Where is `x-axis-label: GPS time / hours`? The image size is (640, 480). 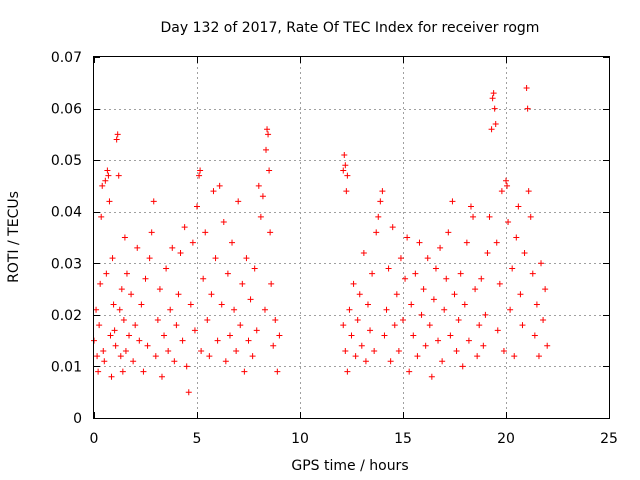
x-axis-label: GPS time / hours is located at coordinates (349, 466).